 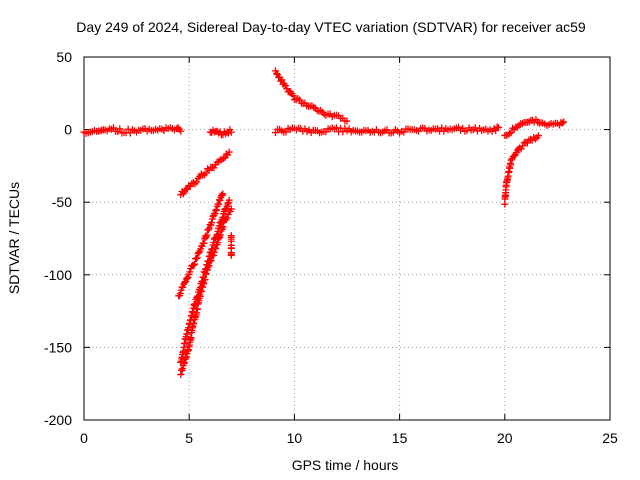 I want to click on y-tick-label: 50, so click(x=64, y=57).